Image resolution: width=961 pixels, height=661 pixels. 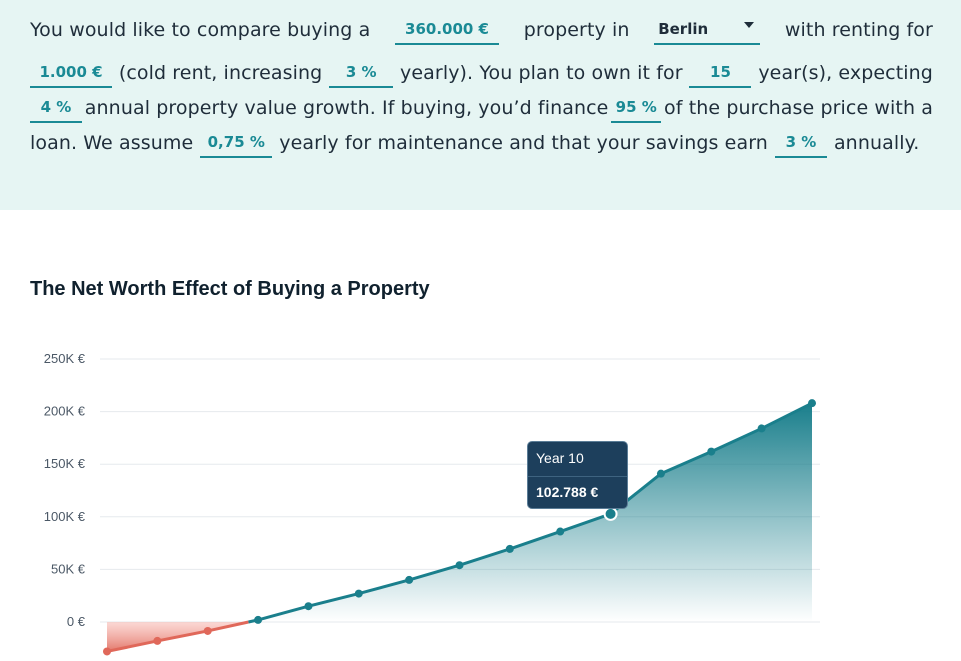 I want to click on y-axis-ticks: 0 € 50K € 100K € 150K € 200K € 250K €, so click(x=65, y=490).